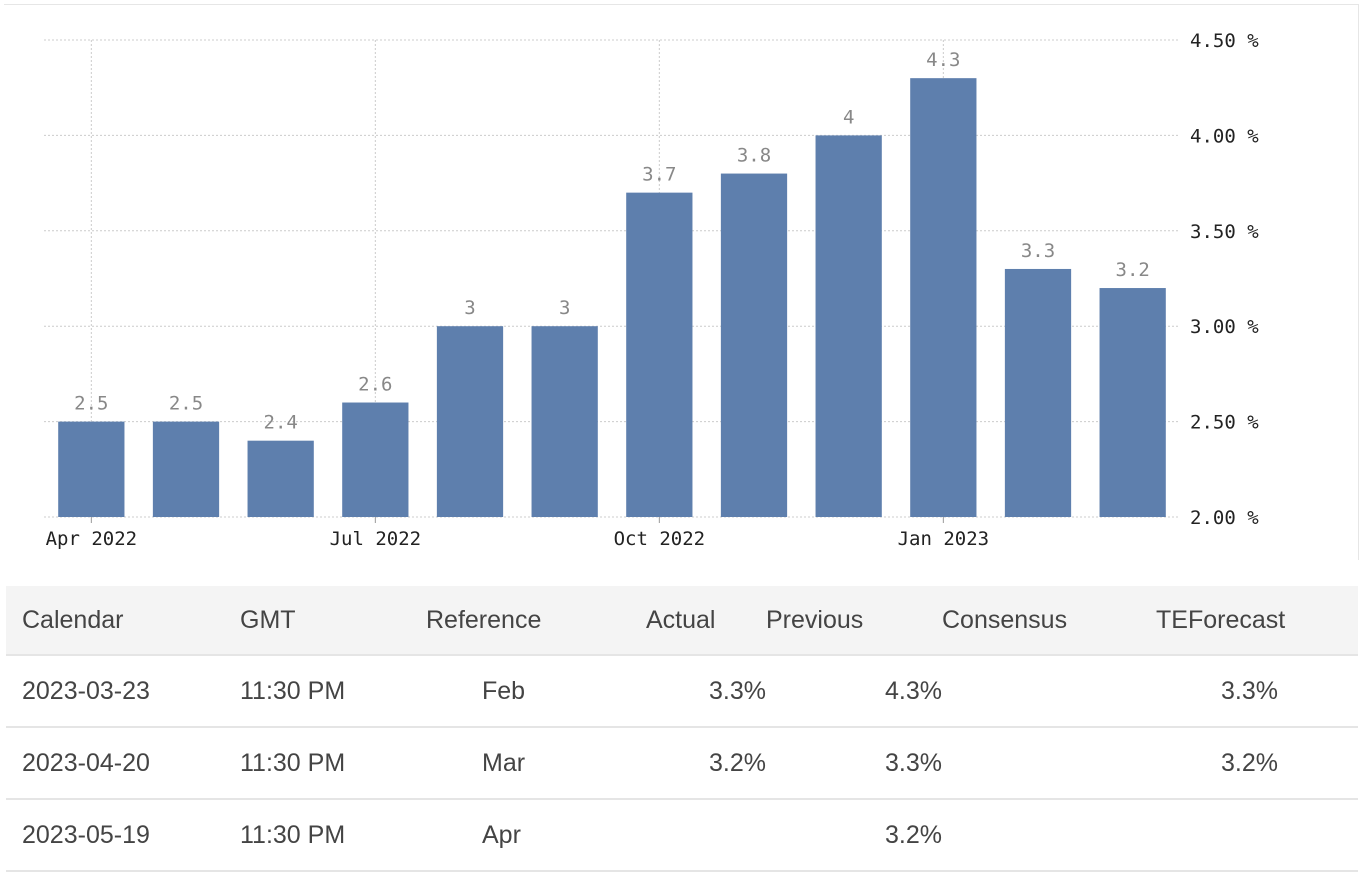 Image resolution: width=1372 pixels, height=872 pixels. What do you see at coordinates (848, 117) in the screenshot?
I see `data-label: 4` at bounding box center [848, 117].